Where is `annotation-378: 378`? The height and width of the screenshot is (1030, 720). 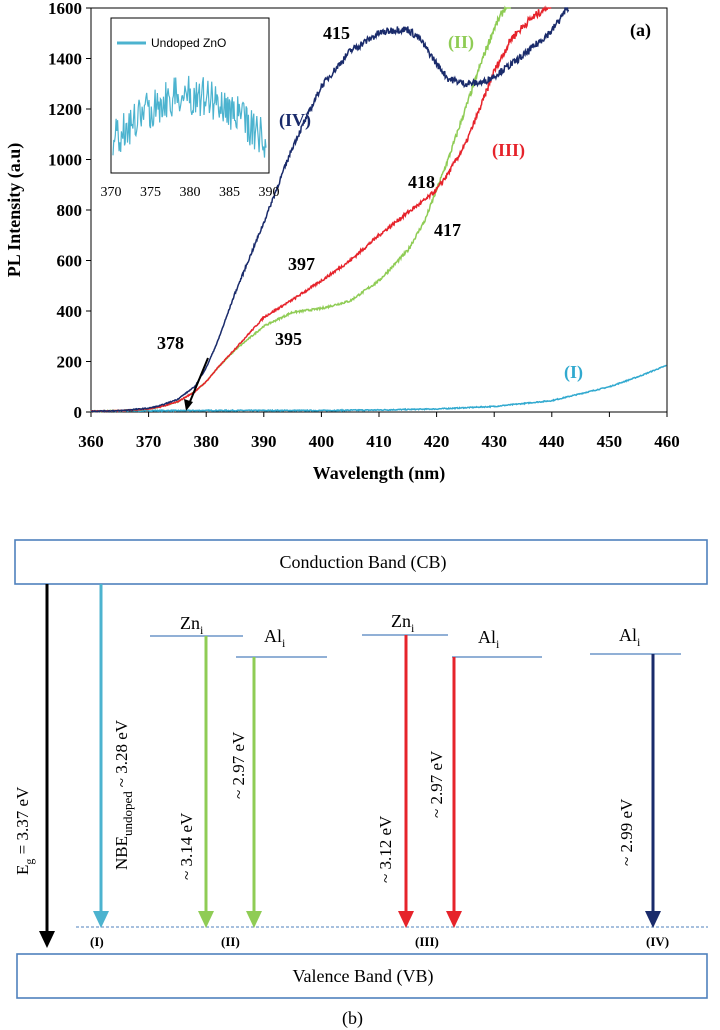
annotation-378: 378 is located at coordinates (170, 343).